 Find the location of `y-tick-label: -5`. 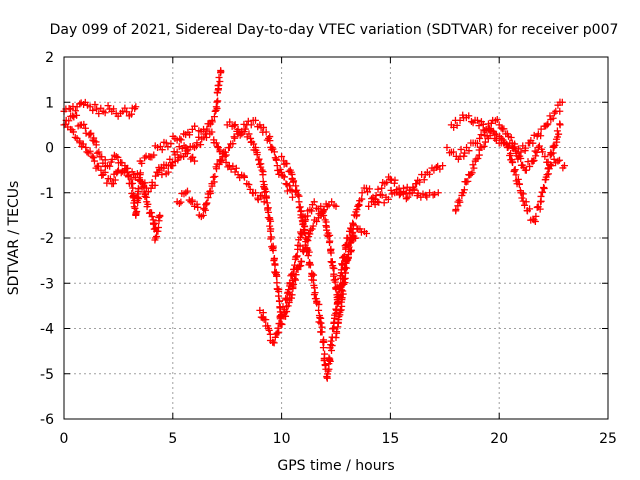

y-tick-label: -5 is located at coordinates (47, 375).